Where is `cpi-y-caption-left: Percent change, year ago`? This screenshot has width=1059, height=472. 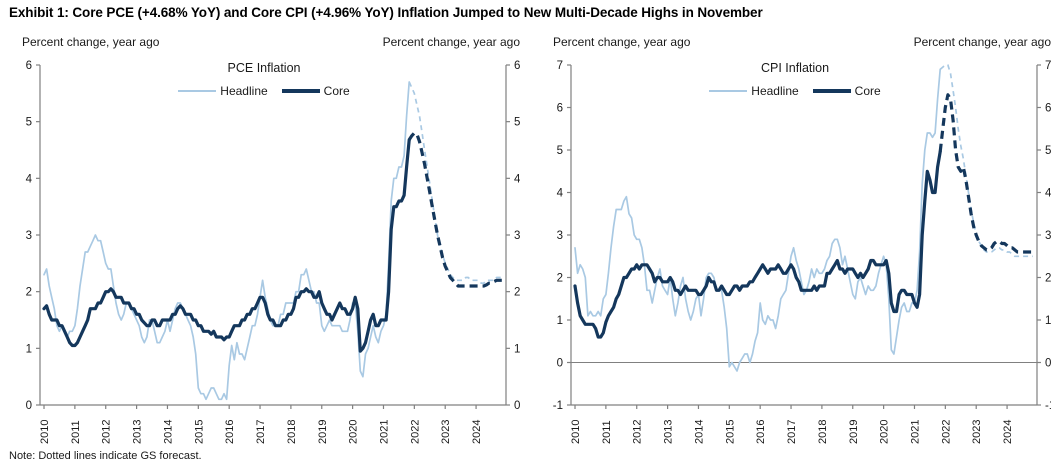
cpi-y-caption-left: Percent change, year ago is located at coordinates (622, 42).